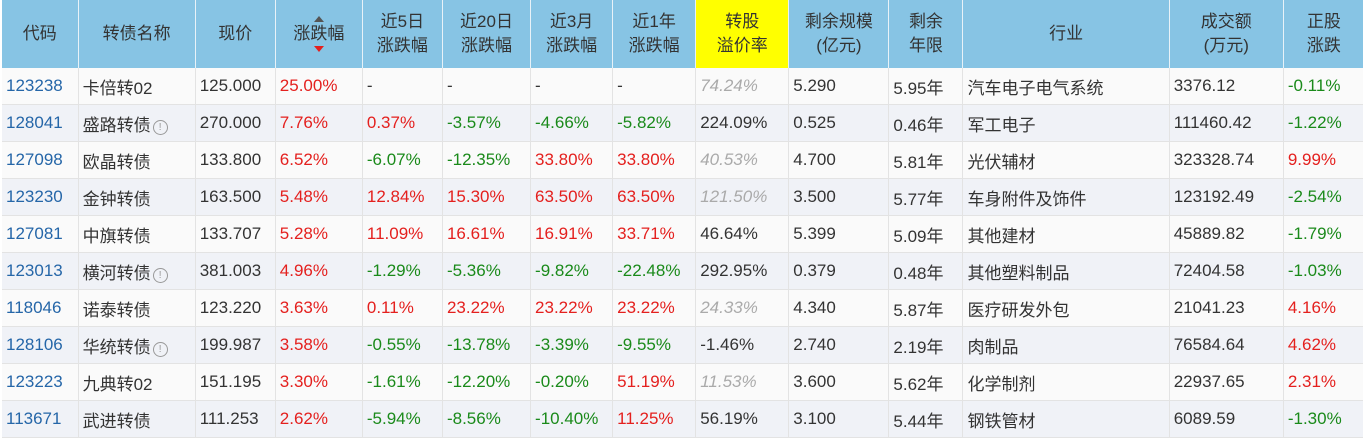  What do you see at coordinates (839, 45) in the screenshot?
I see `column-header-label: (亿元)` at bounding box center [839, 45].